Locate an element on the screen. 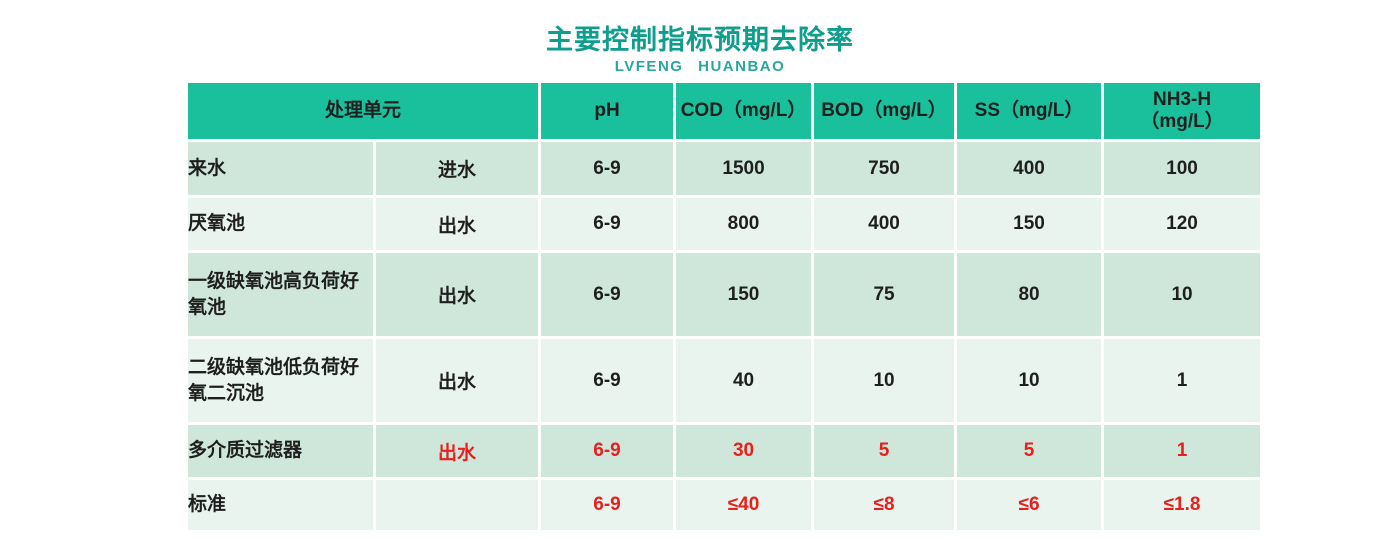  header-ph: pH is located at coordinates (607, 111).